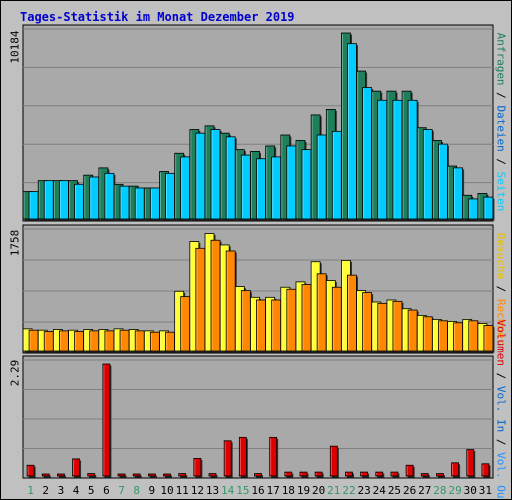  I want to click on chart-title: Tages-Statistik im Monat Dezember 2019, so click(157, 17).